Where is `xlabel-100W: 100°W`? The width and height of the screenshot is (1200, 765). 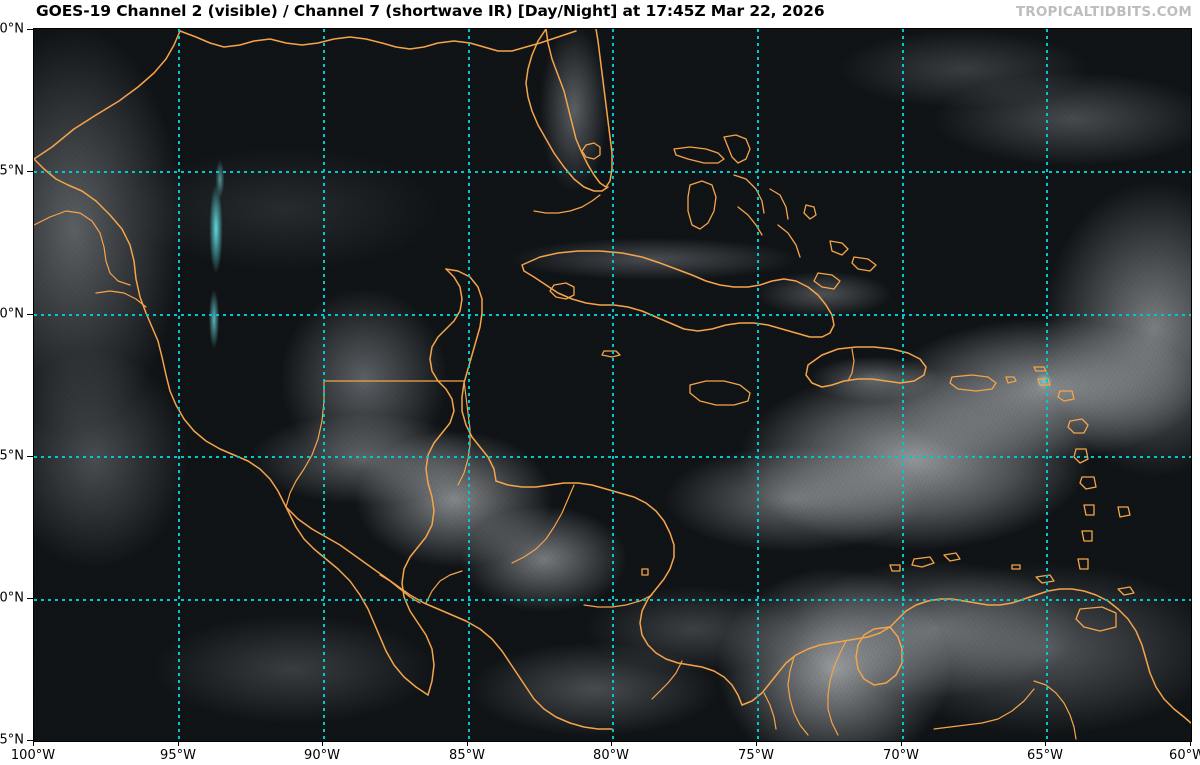 xlabel-100W: 100°W is located at coordinates (33, 755).